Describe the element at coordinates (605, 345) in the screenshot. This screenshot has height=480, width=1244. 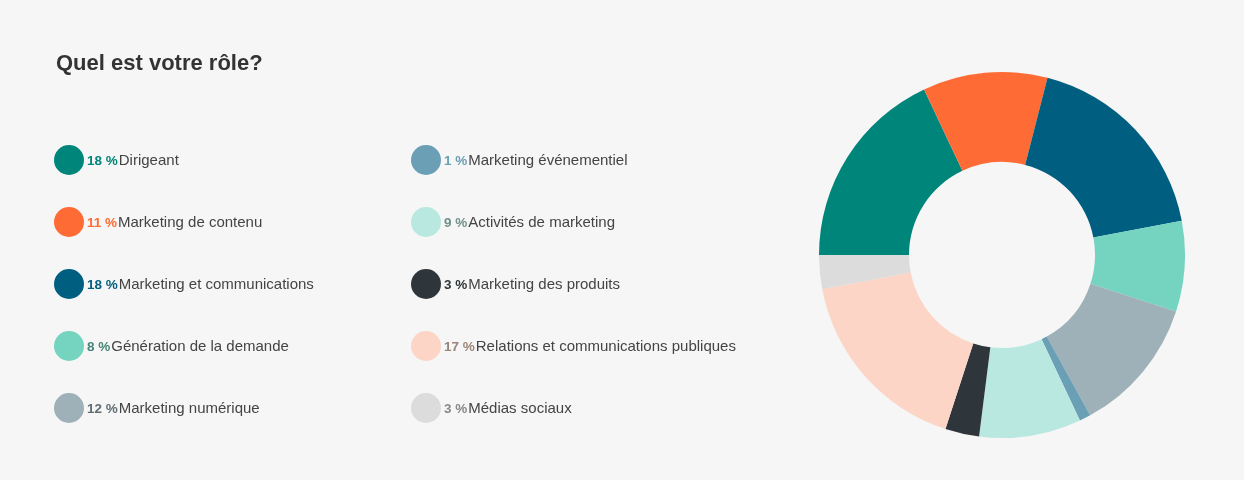
I see `legend-label: Relations et communications publiques` at that location.